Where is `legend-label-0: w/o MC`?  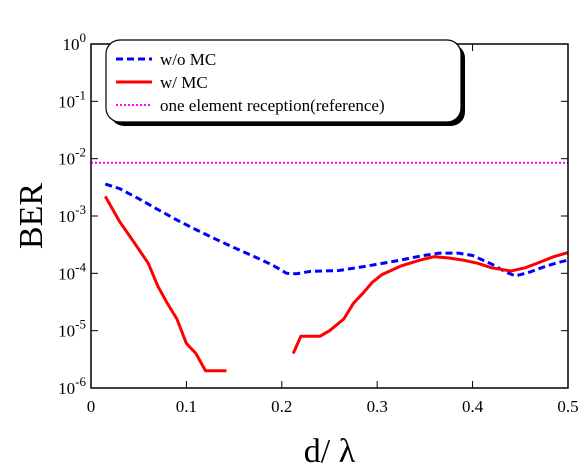 legend-label-0: w/o MC is located at coordinates (188, 59).